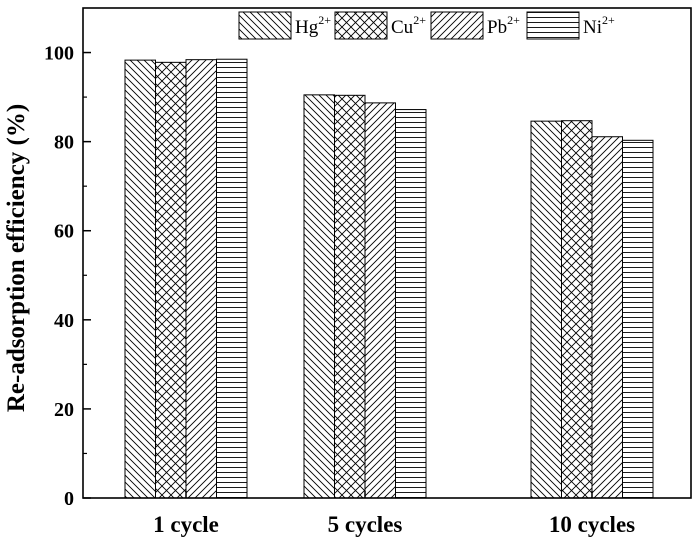 The height and width of the screenshot is (546, 699). What do you see at coordinates (313, 25) in the screenshot?
I see `legend-label-hg: Hg2+` at bounding box center [313, 25].